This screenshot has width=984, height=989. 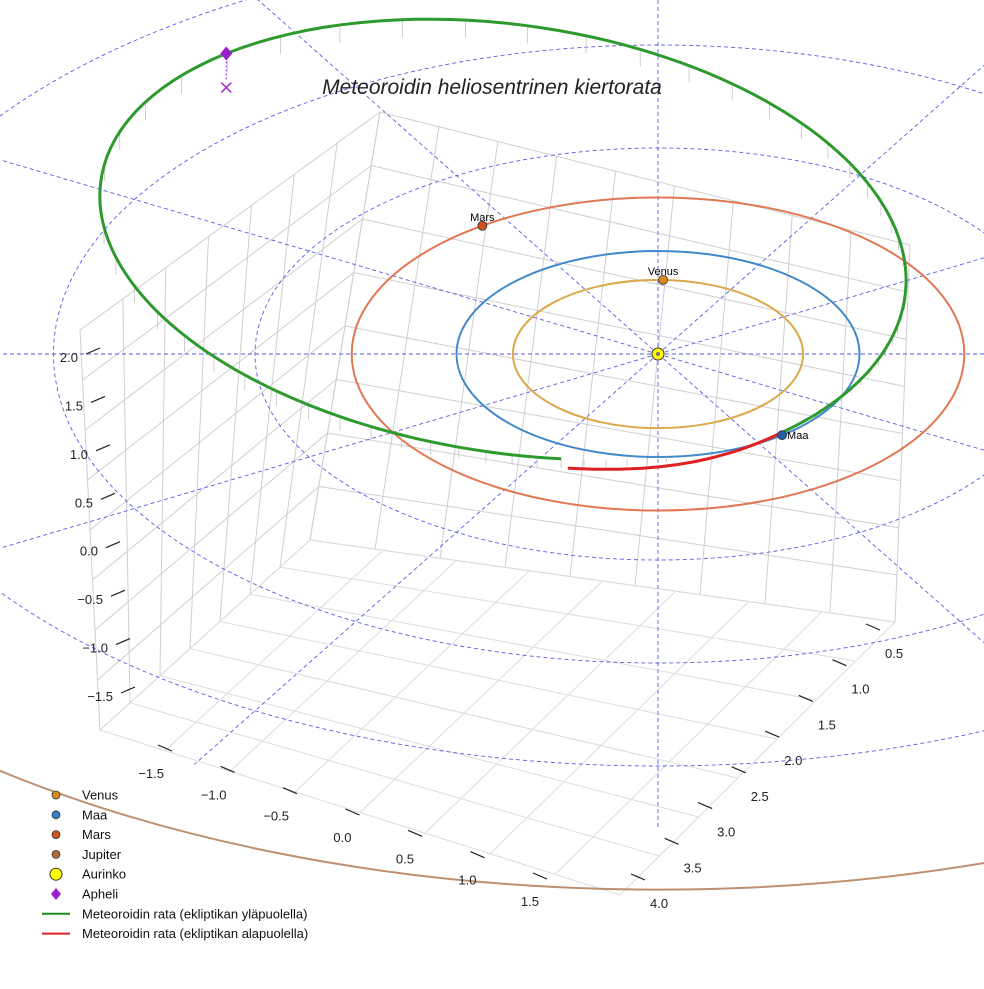 What do you see at coordinates (482, 218) in the screenshot?
I see `planet-label-mars: Mars` at bounding box center [482, 218].